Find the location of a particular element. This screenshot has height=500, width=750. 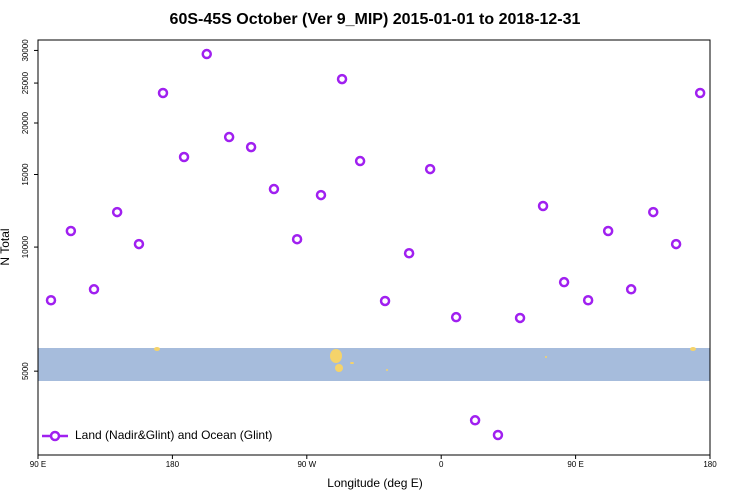

y-axis-label: N Total is located at coordinates (6, 246).